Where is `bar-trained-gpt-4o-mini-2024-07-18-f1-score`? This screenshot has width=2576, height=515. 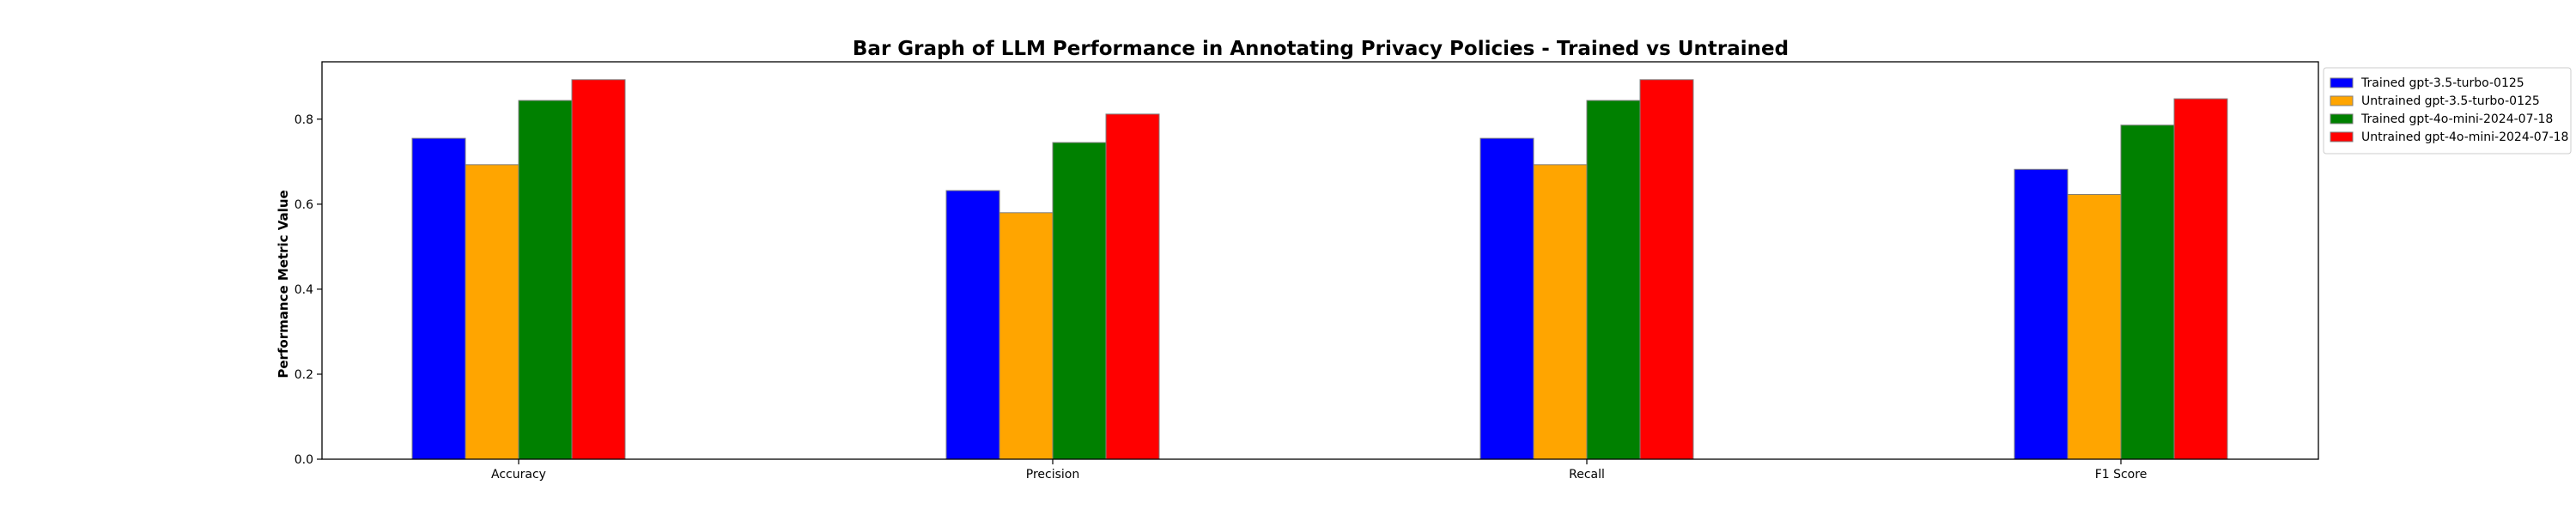 bar-trained-gpt-4o-mini-2024-07-18-f1-score is located at coordinates (2148, 292).